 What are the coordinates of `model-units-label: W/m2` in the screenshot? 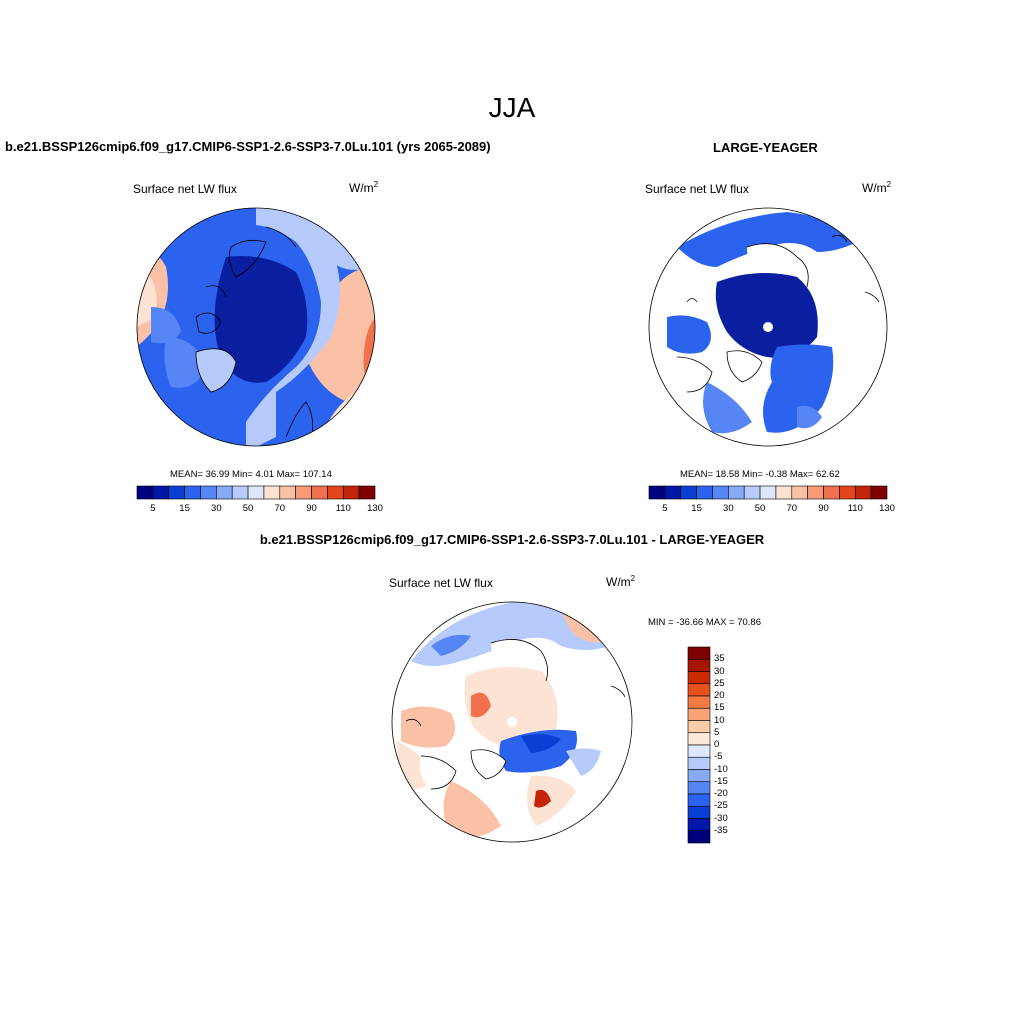 It's located at (364, 187).